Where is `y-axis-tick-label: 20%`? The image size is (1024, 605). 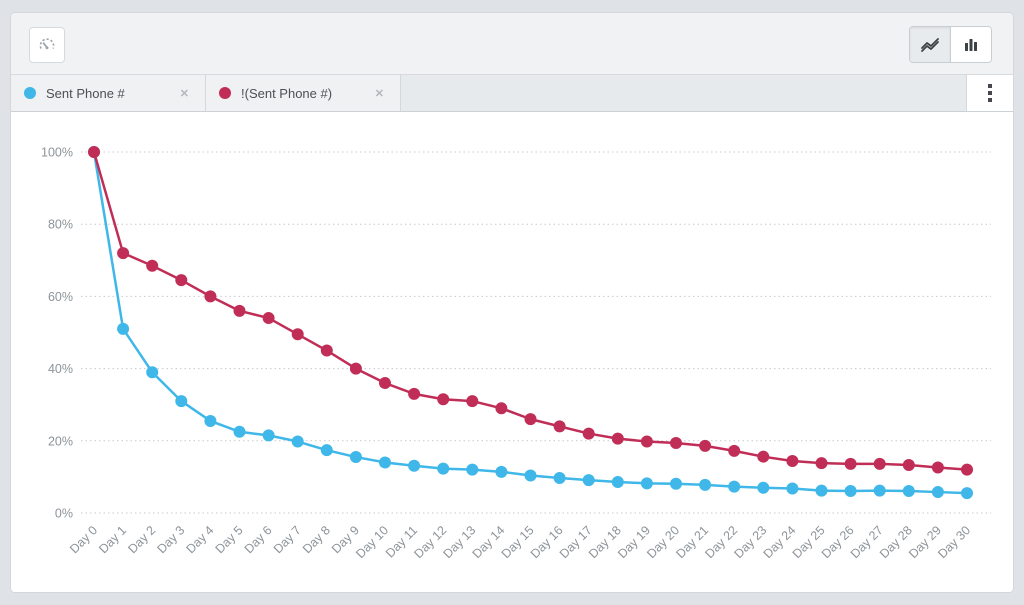
y-axis-tick-label: 20% is located at coordinates (60, 441).